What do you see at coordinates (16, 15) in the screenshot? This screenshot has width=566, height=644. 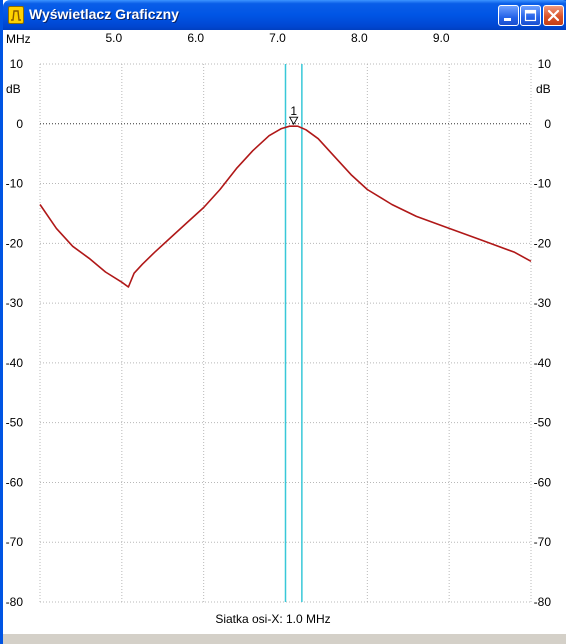 I see `filter-response-icon` at bounding box center [16, 15].